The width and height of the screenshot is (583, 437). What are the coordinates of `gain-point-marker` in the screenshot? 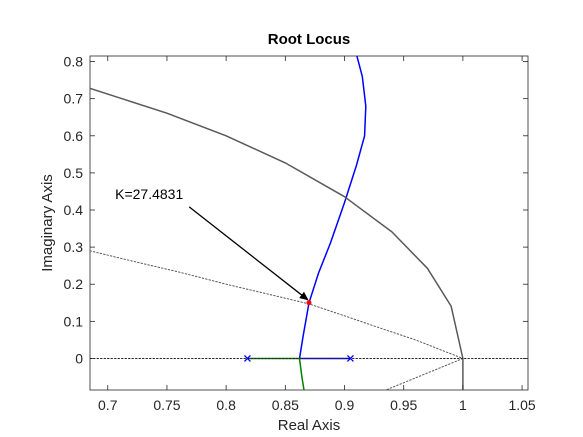 It's located at (309, 303).